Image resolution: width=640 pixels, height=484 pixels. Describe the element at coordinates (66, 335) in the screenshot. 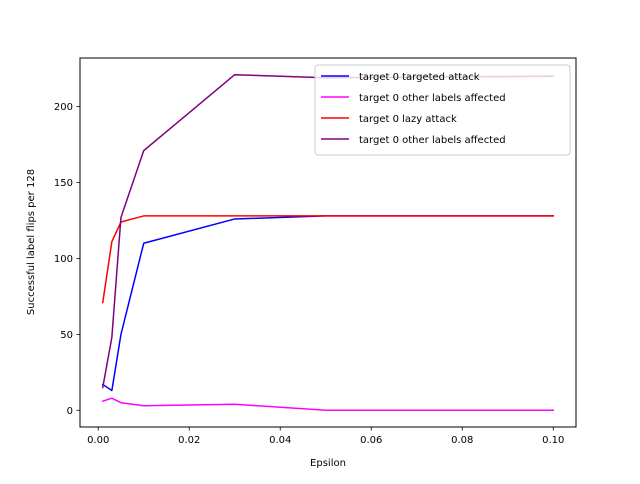

I see `y-tick-label: 50` at that location.